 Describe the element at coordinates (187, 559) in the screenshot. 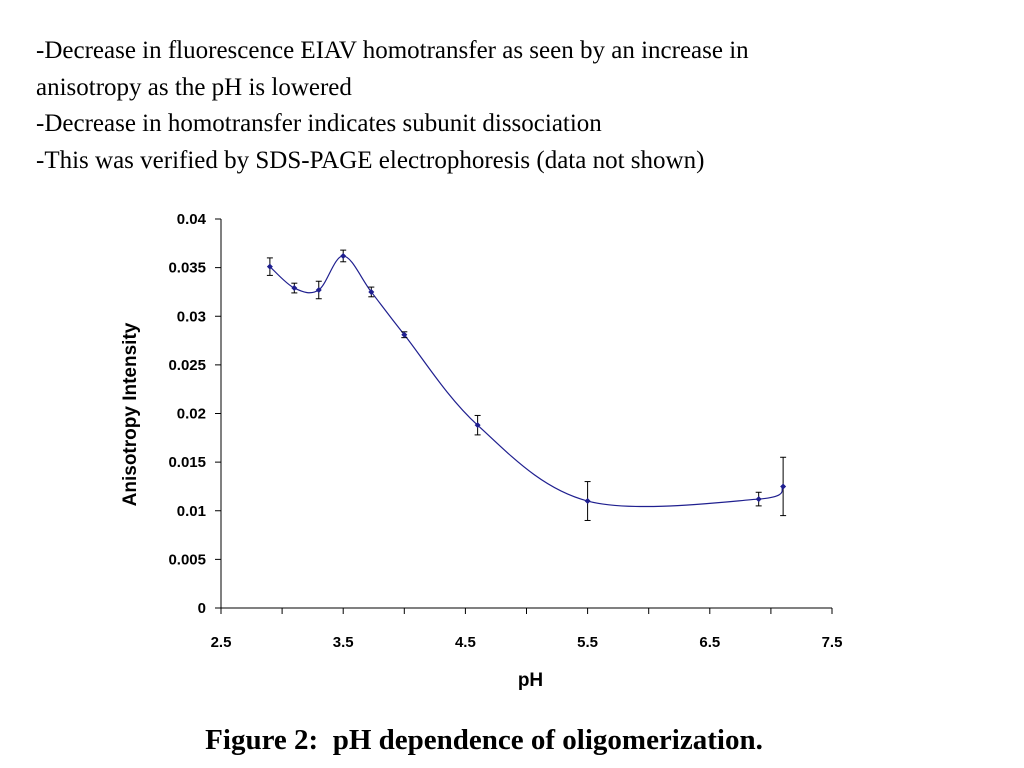

I see `y-tick-label: 0.005` at that location.